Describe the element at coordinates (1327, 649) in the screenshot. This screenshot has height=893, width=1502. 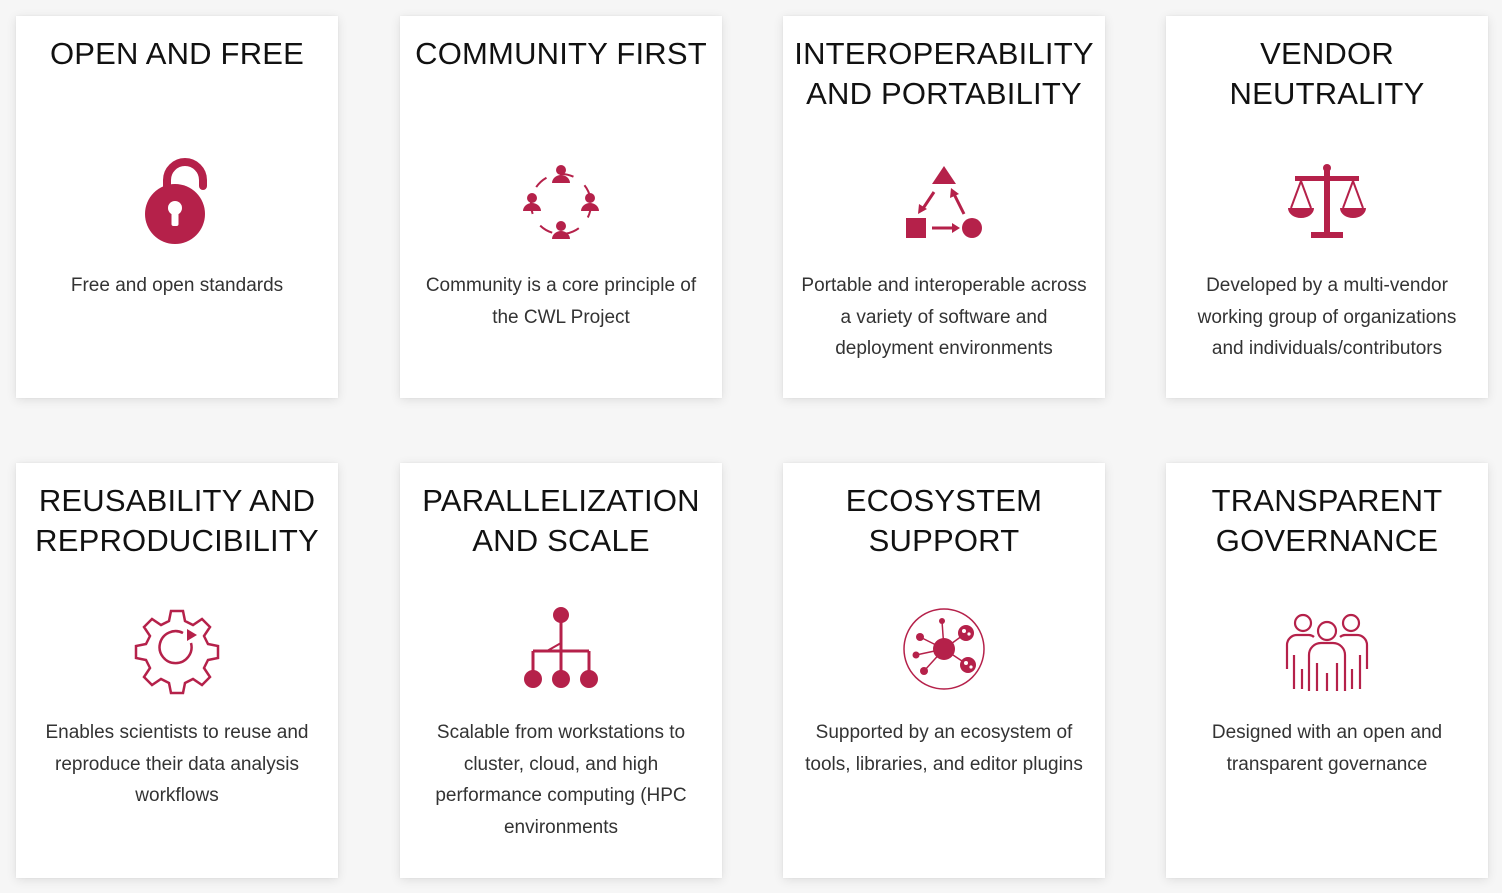
I see `people-group-icon` at that location.